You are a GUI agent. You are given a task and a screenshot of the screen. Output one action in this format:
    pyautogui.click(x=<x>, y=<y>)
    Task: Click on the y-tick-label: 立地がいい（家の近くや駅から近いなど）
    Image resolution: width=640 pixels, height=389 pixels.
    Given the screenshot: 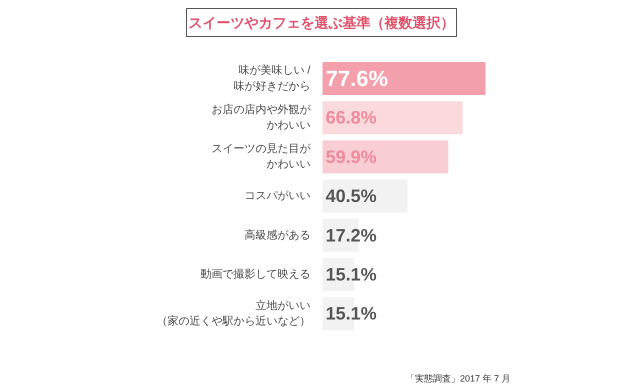 What is the action you would take?
    pyautogui.click(x=233, y=313)
    